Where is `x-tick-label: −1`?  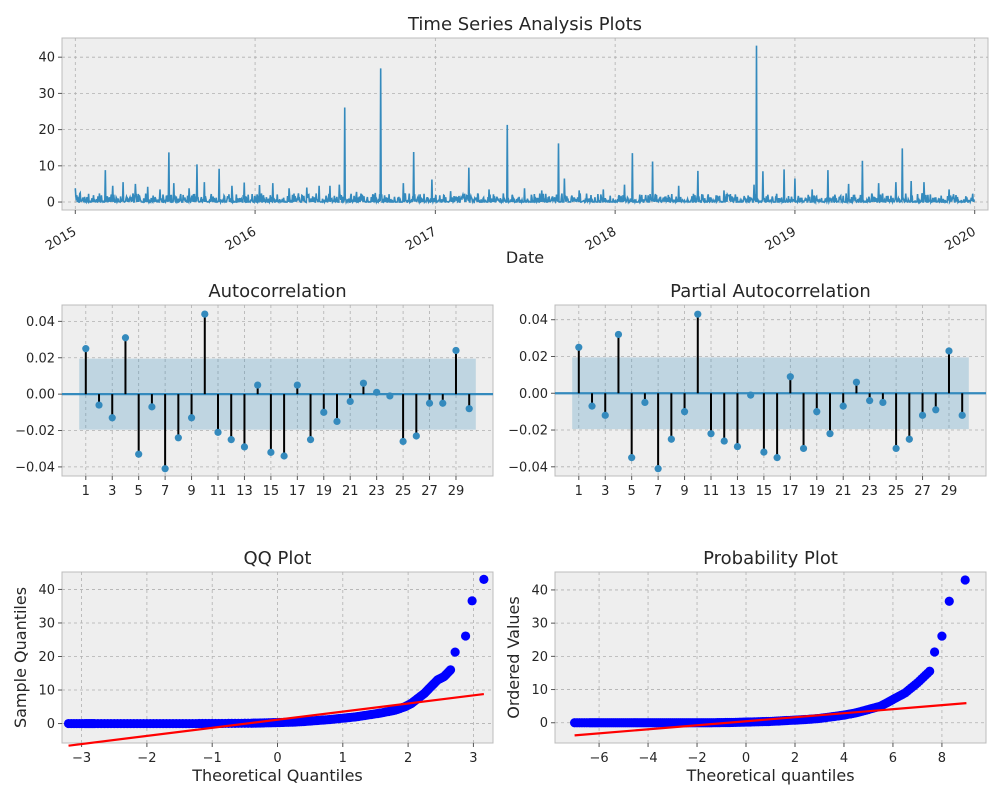 x-tick-label: −1 is located at coordinates (212, 758).